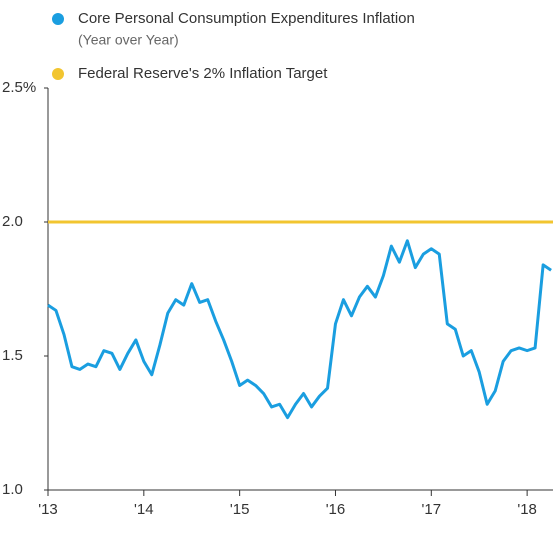 This screenshot has height=537, width=553. I want to click on x-tick-label: '14, so click(144, 509).